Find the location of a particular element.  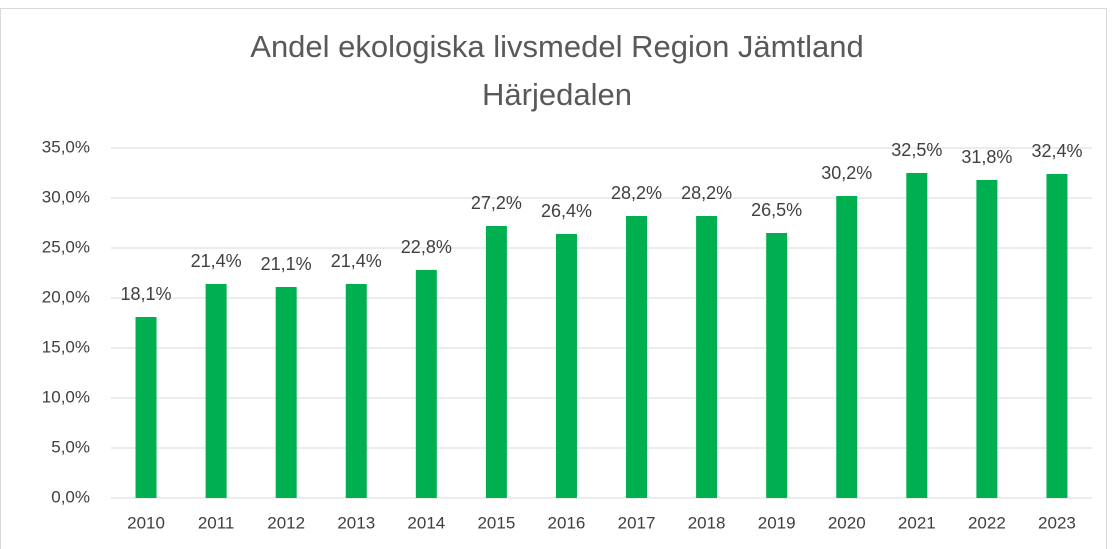

y-tick-label: 15,0% is located at coordinates (66, 346).